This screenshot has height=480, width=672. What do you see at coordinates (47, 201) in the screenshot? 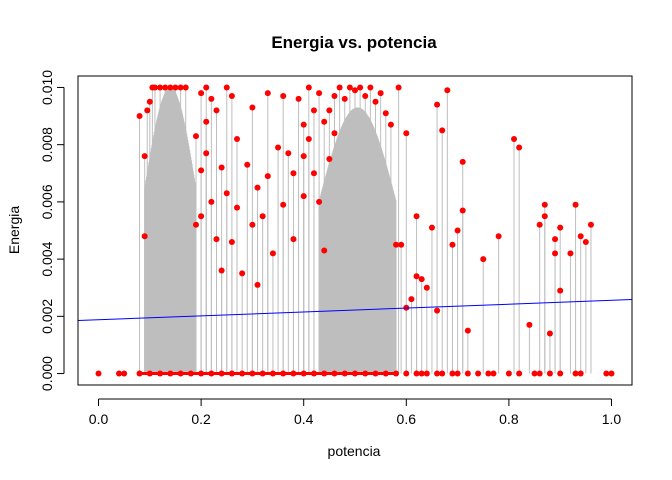
I see `y-tick-label: 0.006` at bounding box center [47, 201].